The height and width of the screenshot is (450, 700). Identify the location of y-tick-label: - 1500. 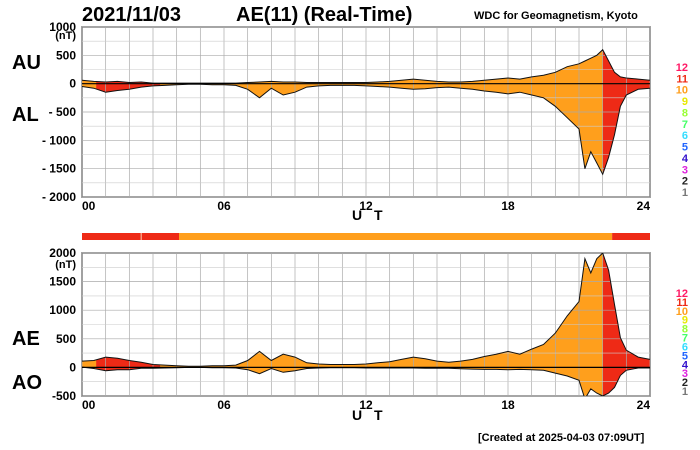
(59, 169).